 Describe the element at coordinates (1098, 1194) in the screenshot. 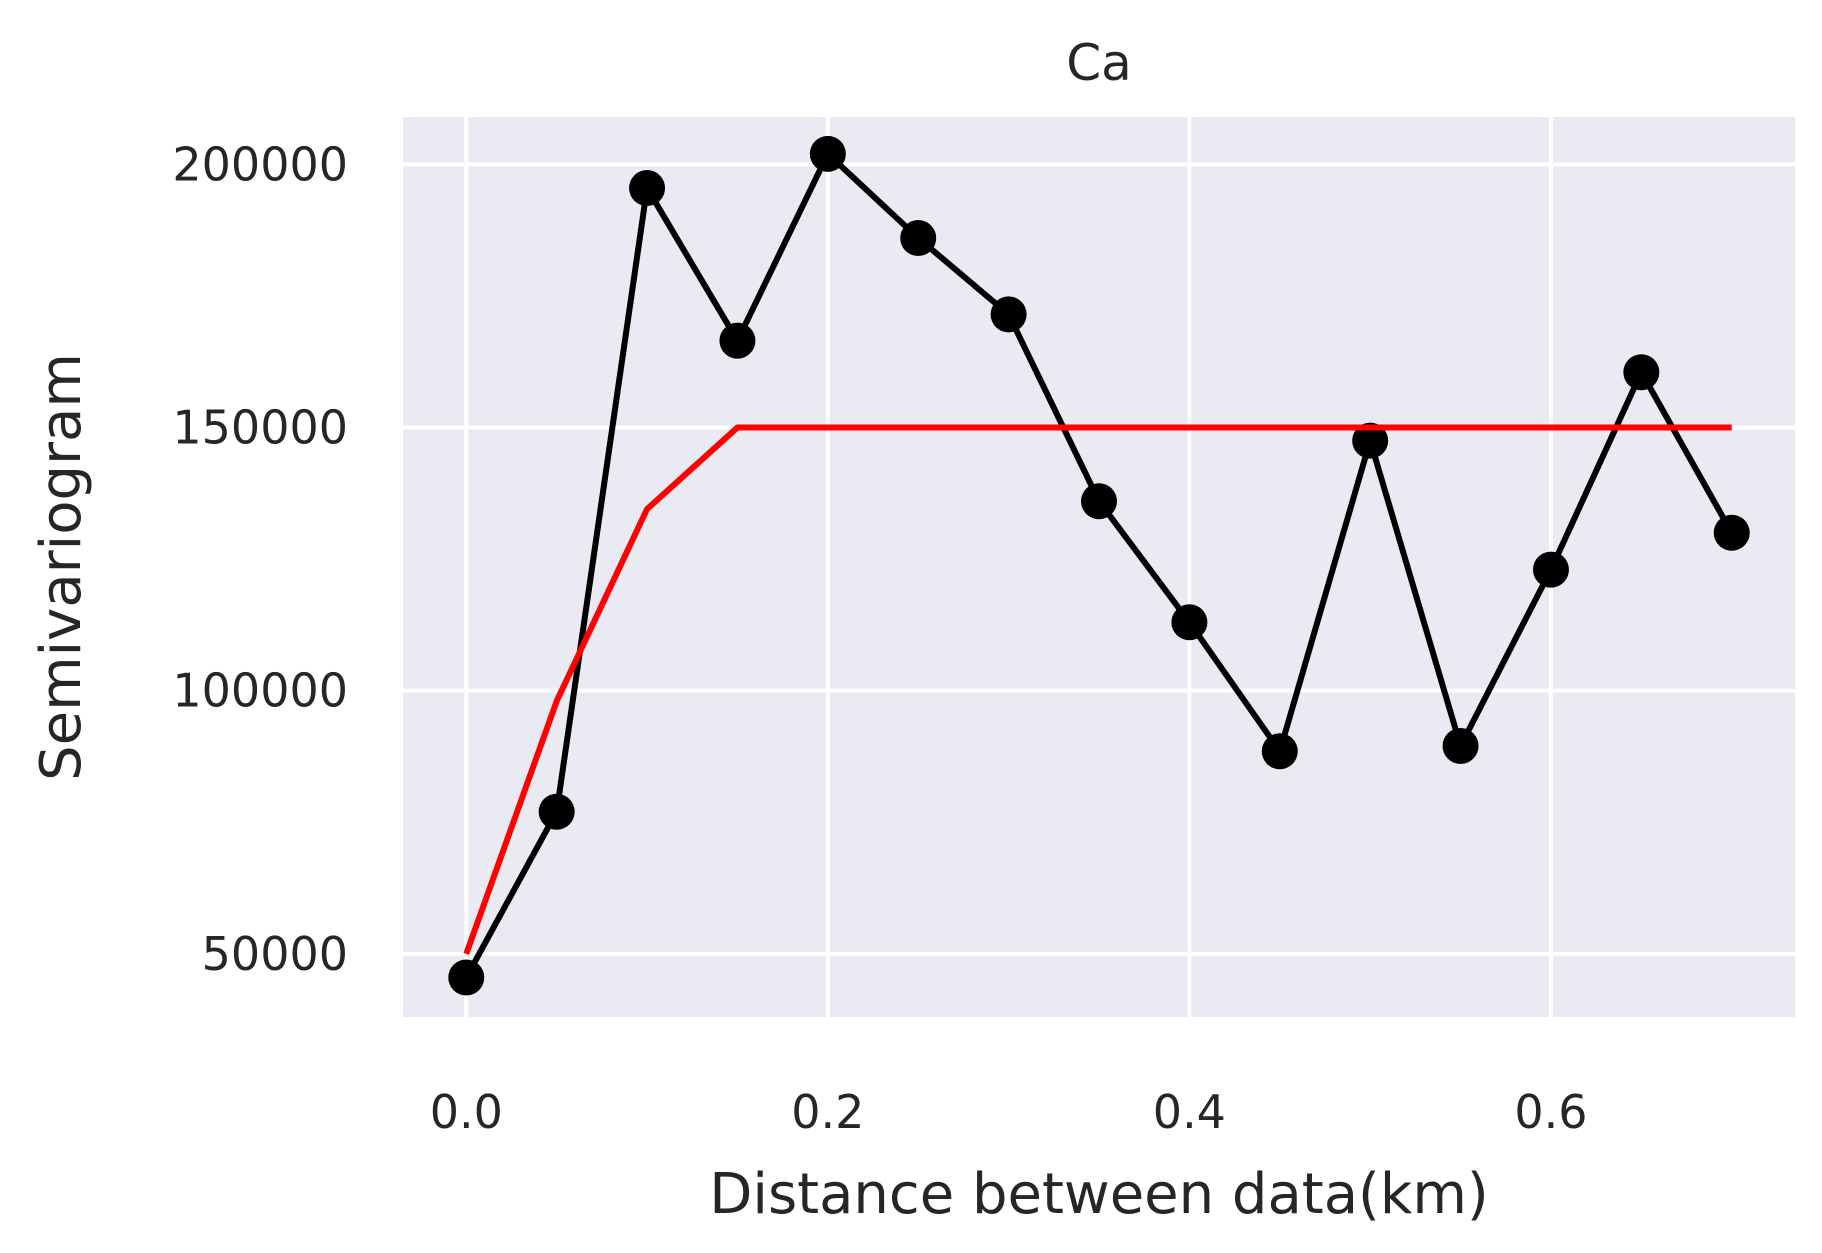

I see `x-axis-label: Distance between data(km)` at that location.